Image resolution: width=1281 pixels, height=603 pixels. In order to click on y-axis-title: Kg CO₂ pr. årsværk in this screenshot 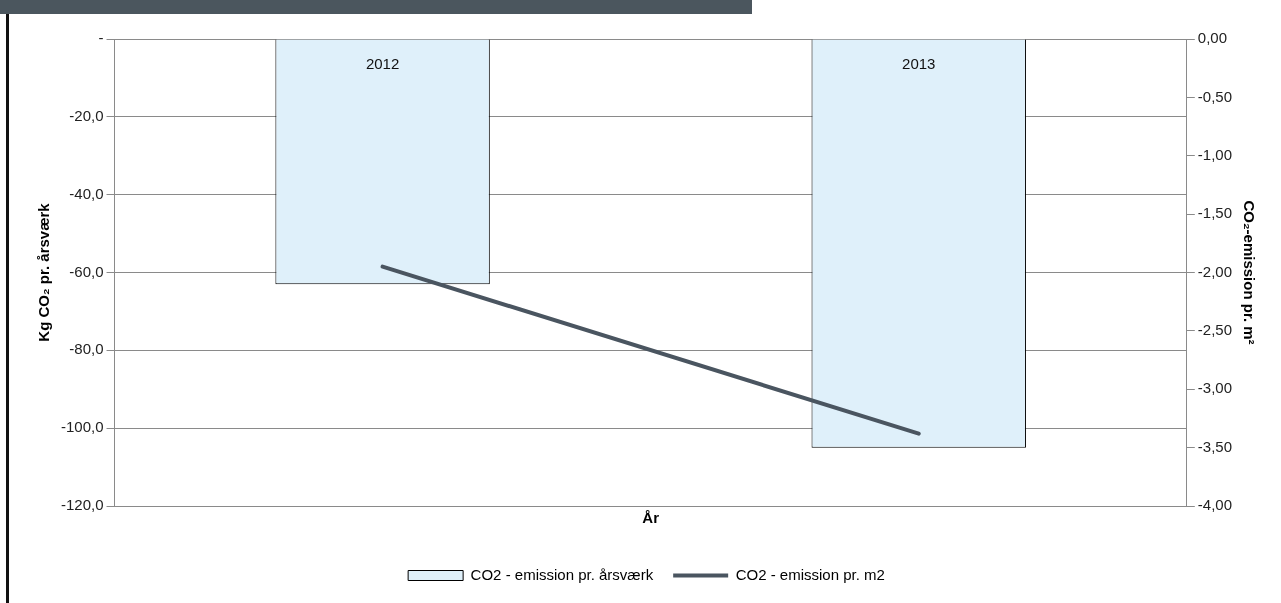, I will do `click(44, 272)`.